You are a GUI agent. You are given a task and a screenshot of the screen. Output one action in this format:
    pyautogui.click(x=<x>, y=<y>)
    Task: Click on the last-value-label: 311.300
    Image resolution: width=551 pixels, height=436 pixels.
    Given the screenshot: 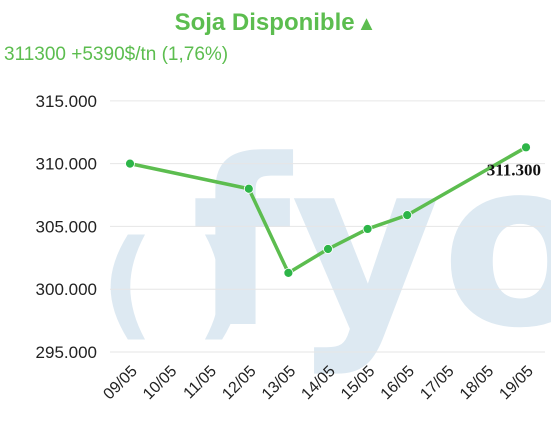 What is the action you would take?
    pyautogui.click(x=514, y=169)
    